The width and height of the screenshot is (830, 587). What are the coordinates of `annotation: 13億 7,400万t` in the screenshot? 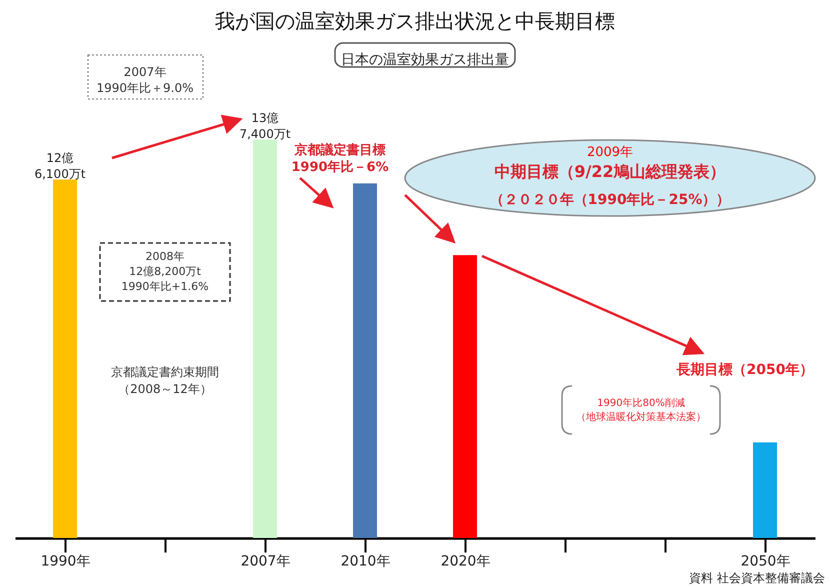 It's located at (265, 126).